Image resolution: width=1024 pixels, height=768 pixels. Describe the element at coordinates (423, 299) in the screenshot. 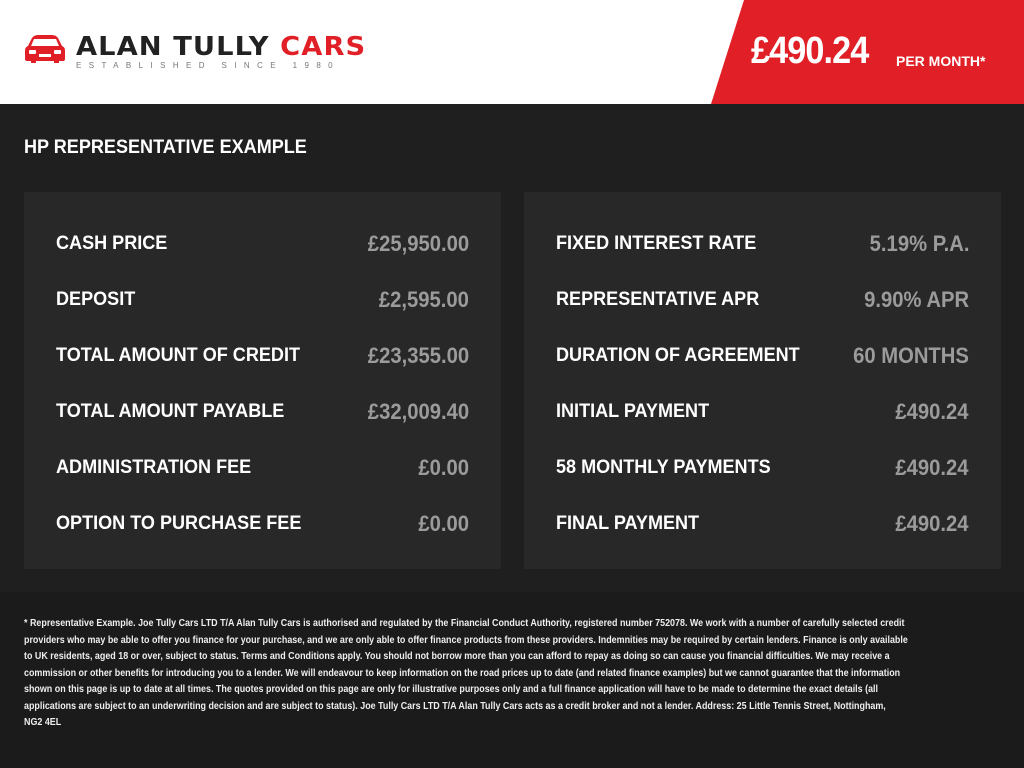

I see `finance-value: £2,595.00` at that location.